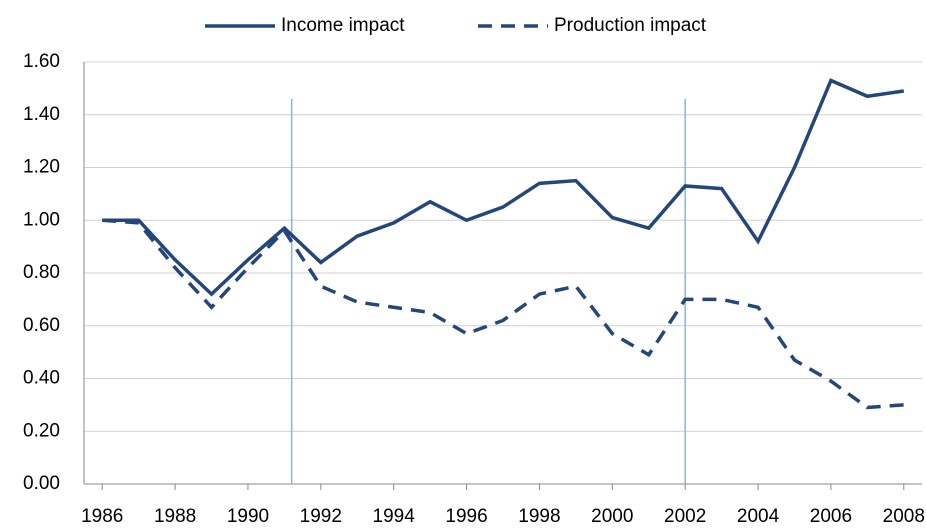  I want to click on x-tick-label: 2000, so click(612, 516).